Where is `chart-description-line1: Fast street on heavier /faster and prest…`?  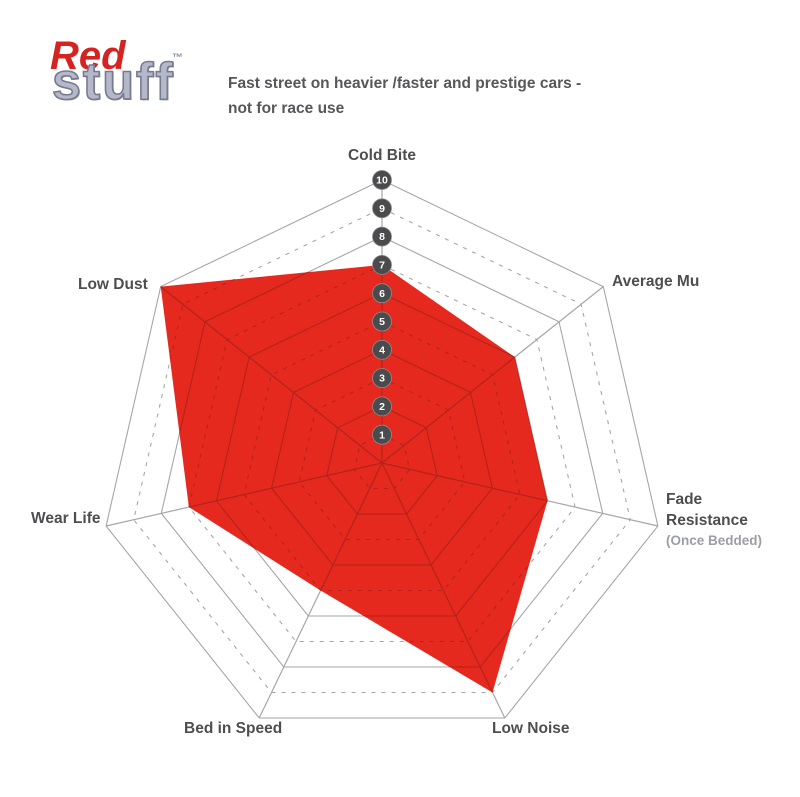 chart-description-line1: Fast street on heavier /faster and prest… is located at coordinates (405, 83).